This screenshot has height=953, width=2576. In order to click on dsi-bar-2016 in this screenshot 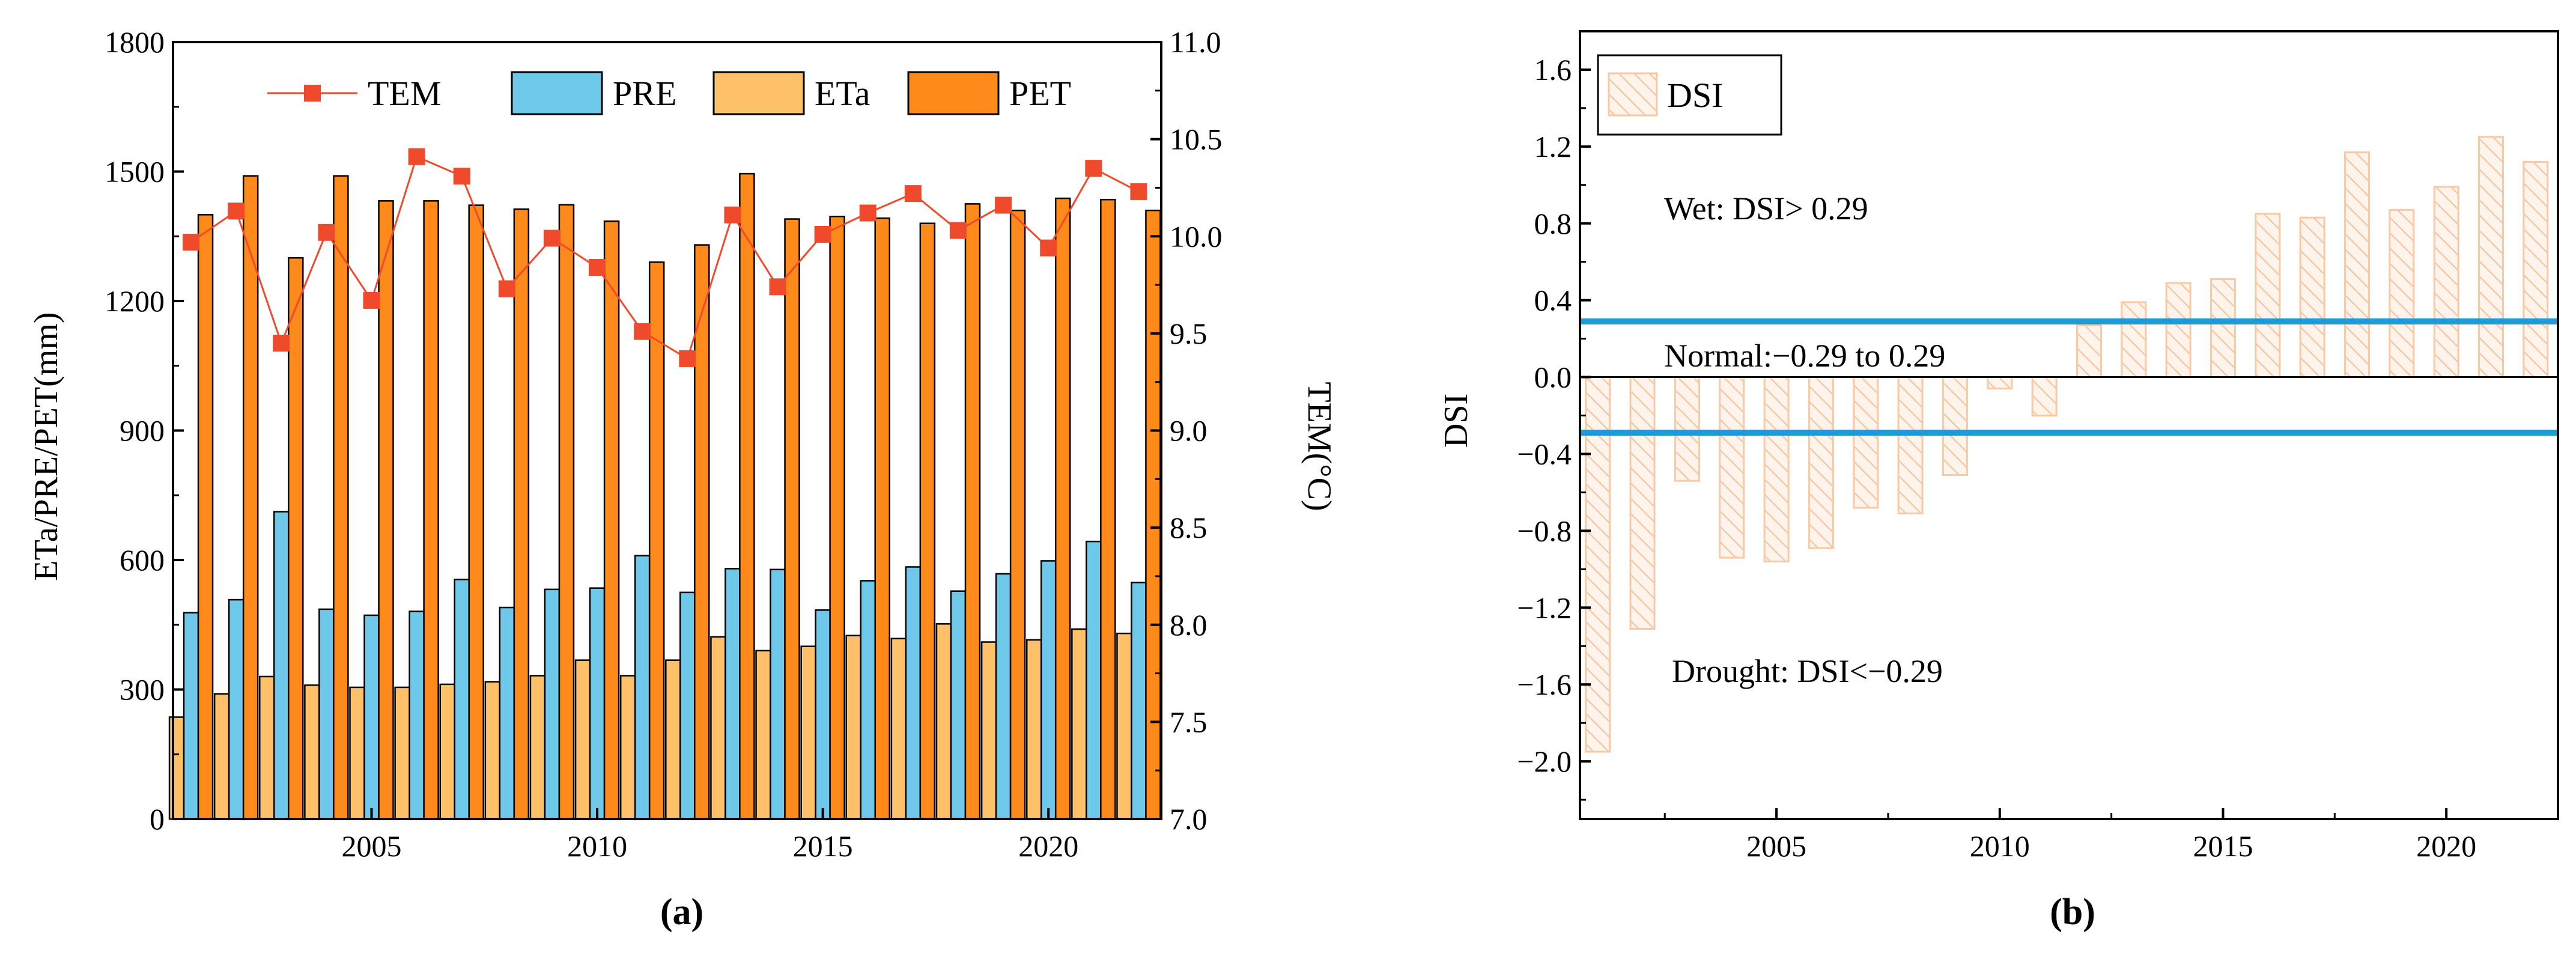, I will do `click(2268, 296)`.